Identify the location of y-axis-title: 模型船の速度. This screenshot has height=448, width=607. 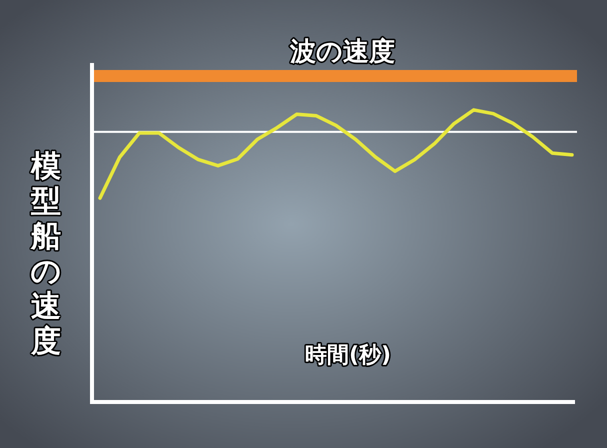
(46, 254).